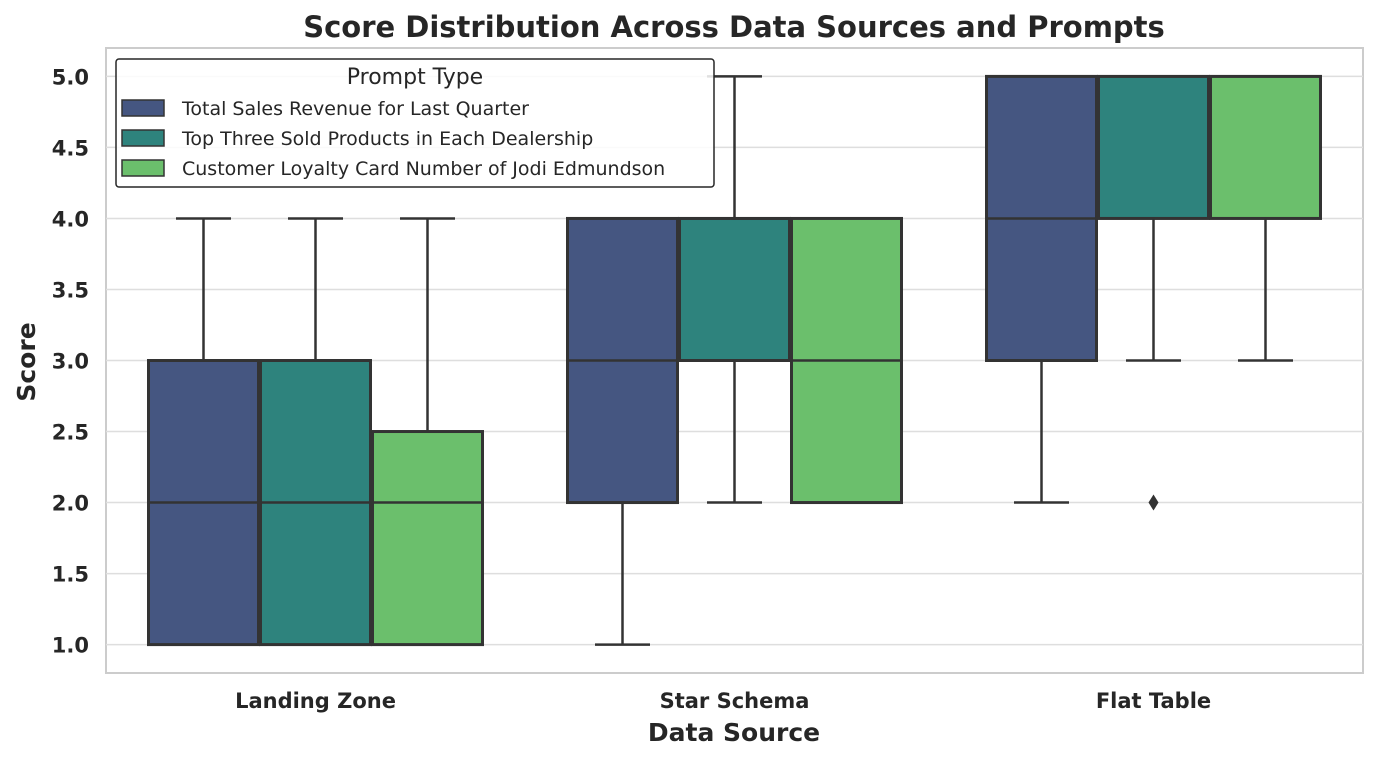 The height and width of the screenshot is (760, 1377). Describe the element at coordinates (1153, 701) in the screenshot. I see `x-tick-label: Flat Table` at that location.